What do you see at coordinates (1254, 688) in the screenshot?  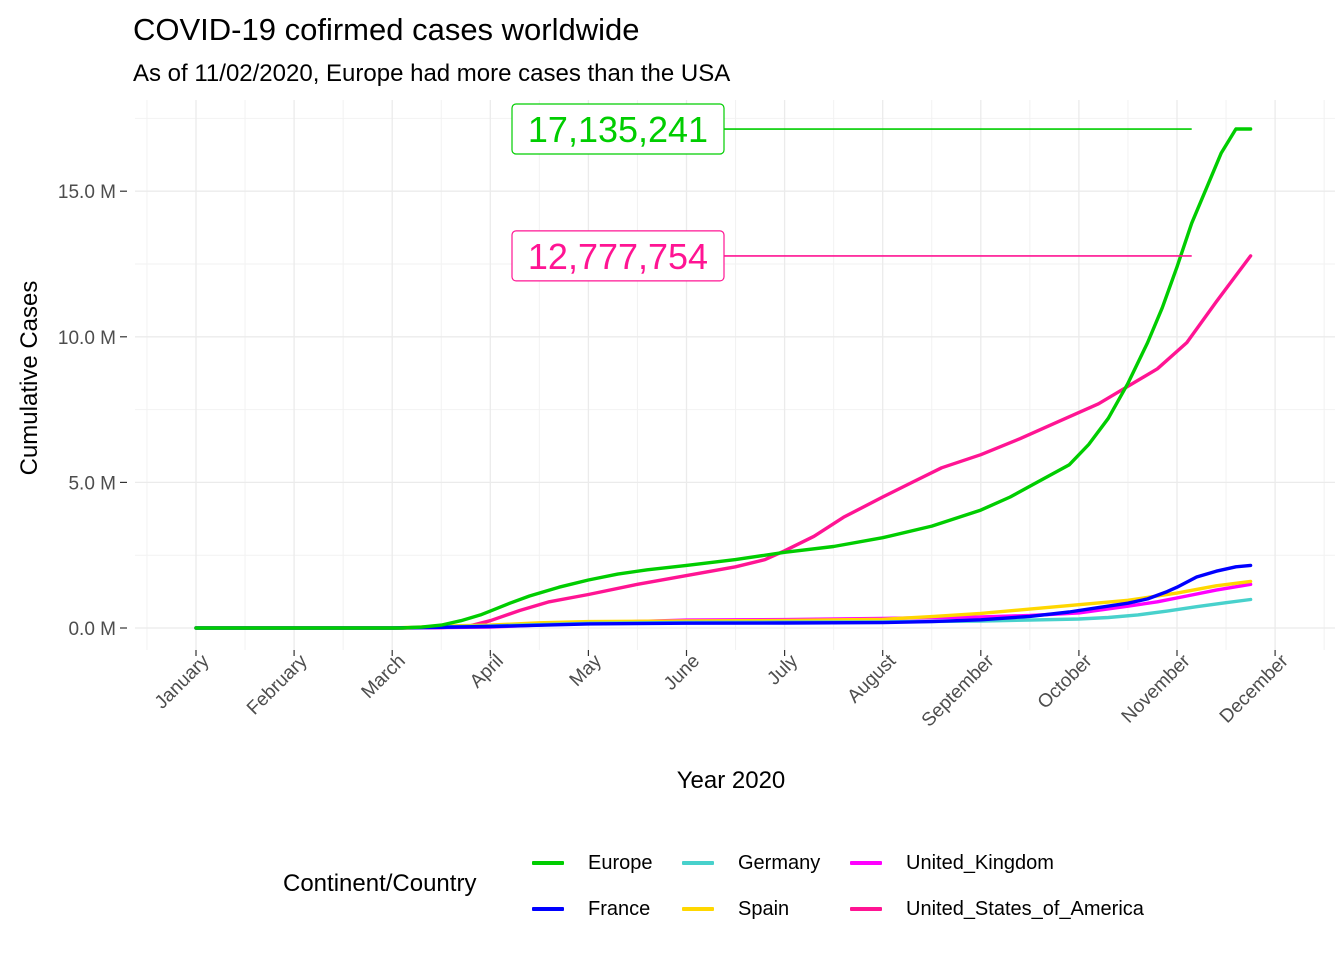 I see `x-tick-label: December` at bounding box center [1254, 688].